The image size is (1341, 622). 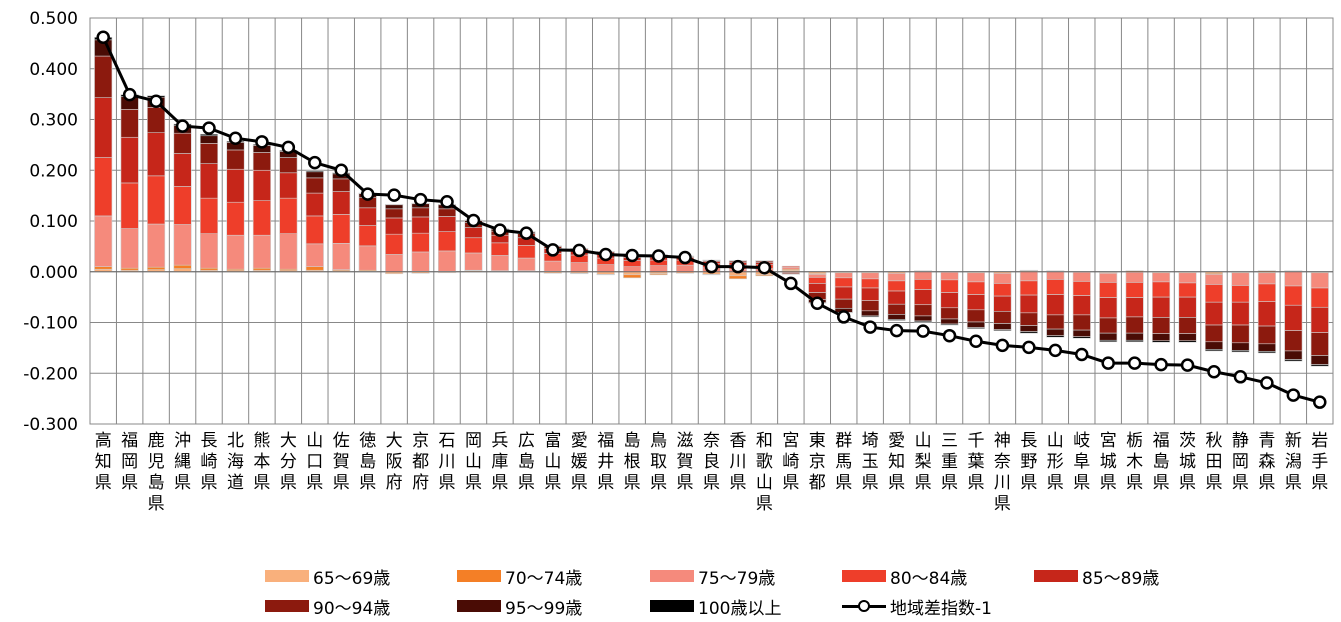 I want to click on legend-label: 85～89歳, so click(x=1121, y=578).